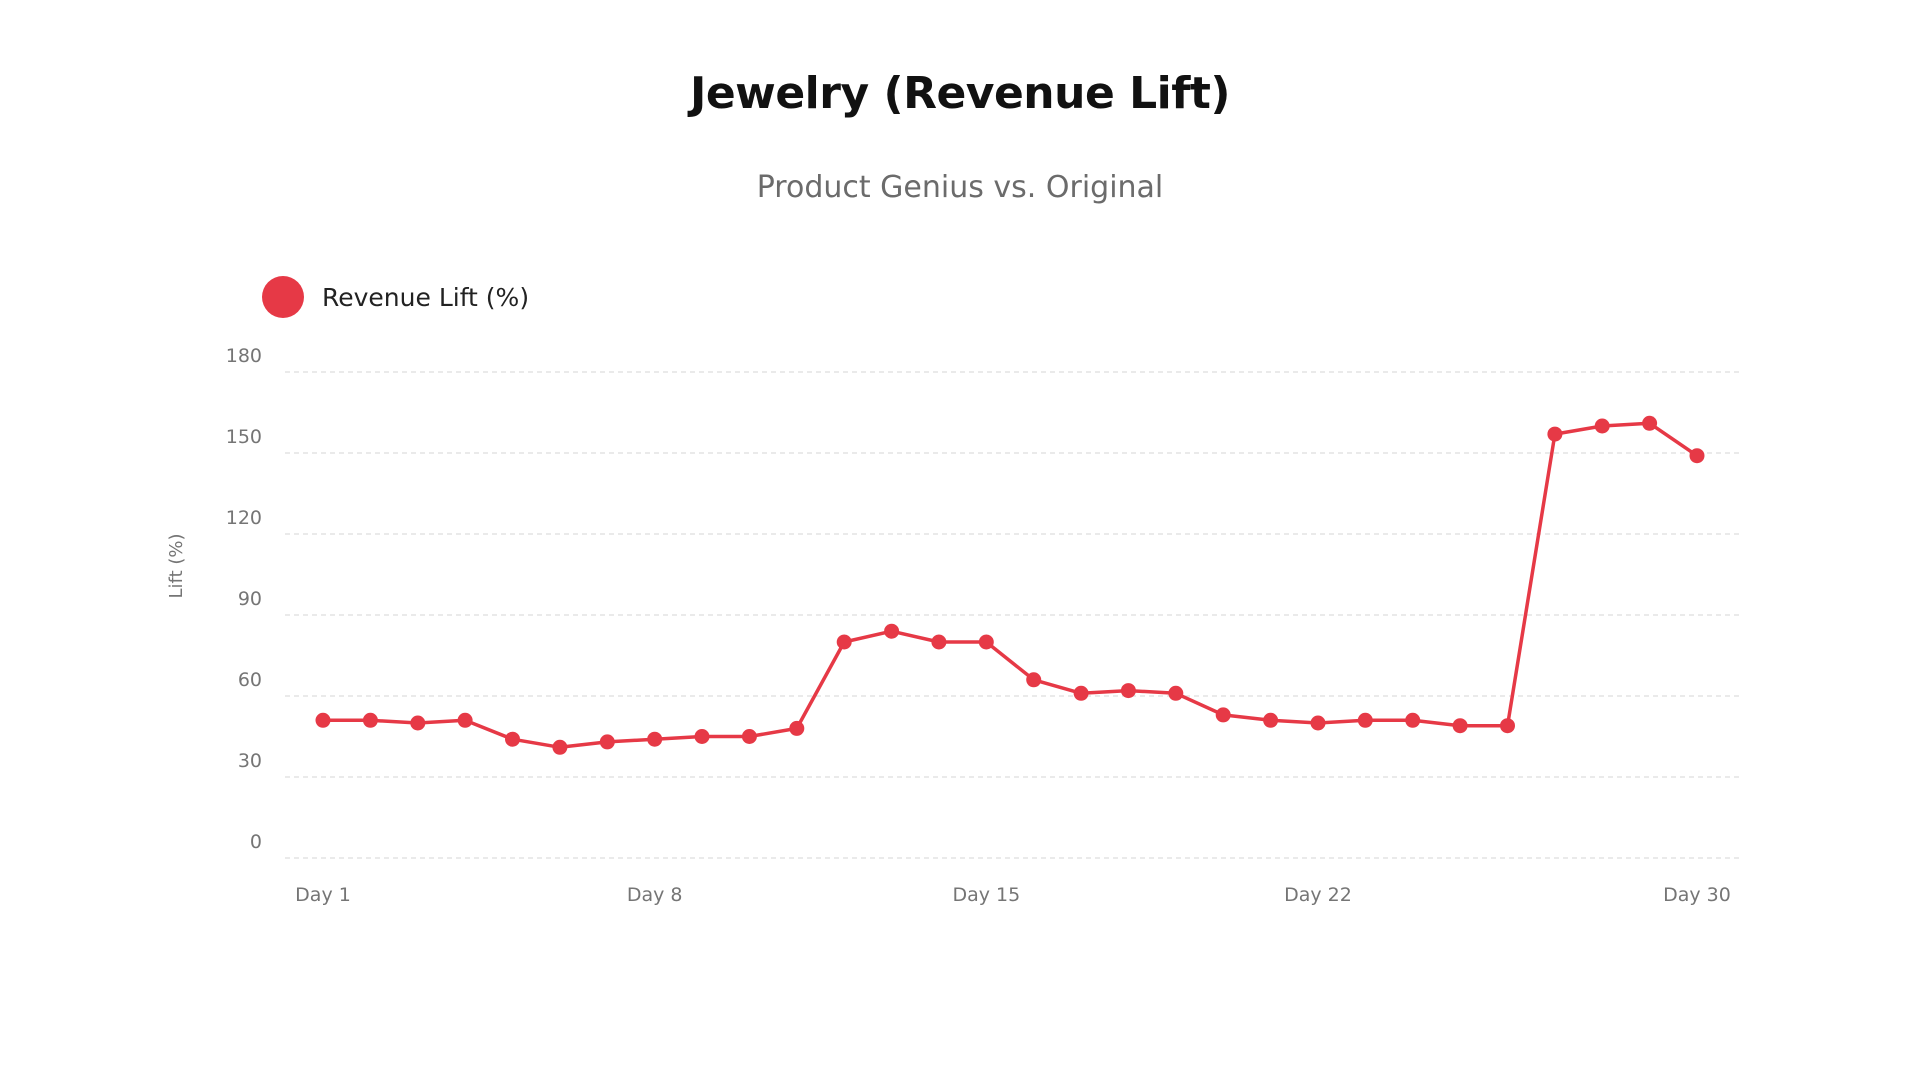  Describe the element at coordinates (250, 680) in the screenshot. I see `y-tick-label-60: 60` at that location.